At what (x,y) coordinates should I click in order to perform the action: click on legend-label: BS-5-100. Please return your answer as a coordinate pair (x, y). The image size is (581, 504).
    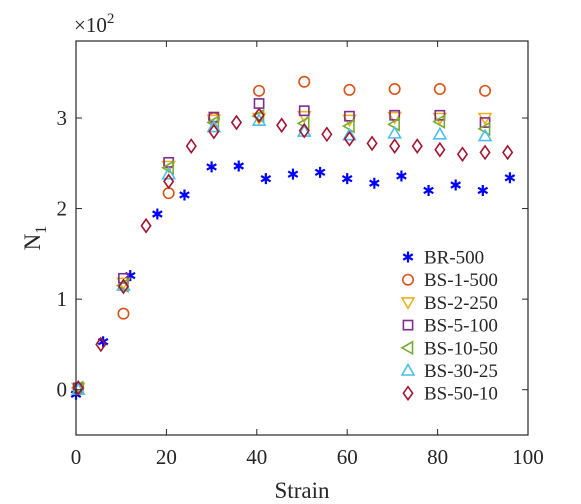
    Looking at the image, I should click on (461, 326).